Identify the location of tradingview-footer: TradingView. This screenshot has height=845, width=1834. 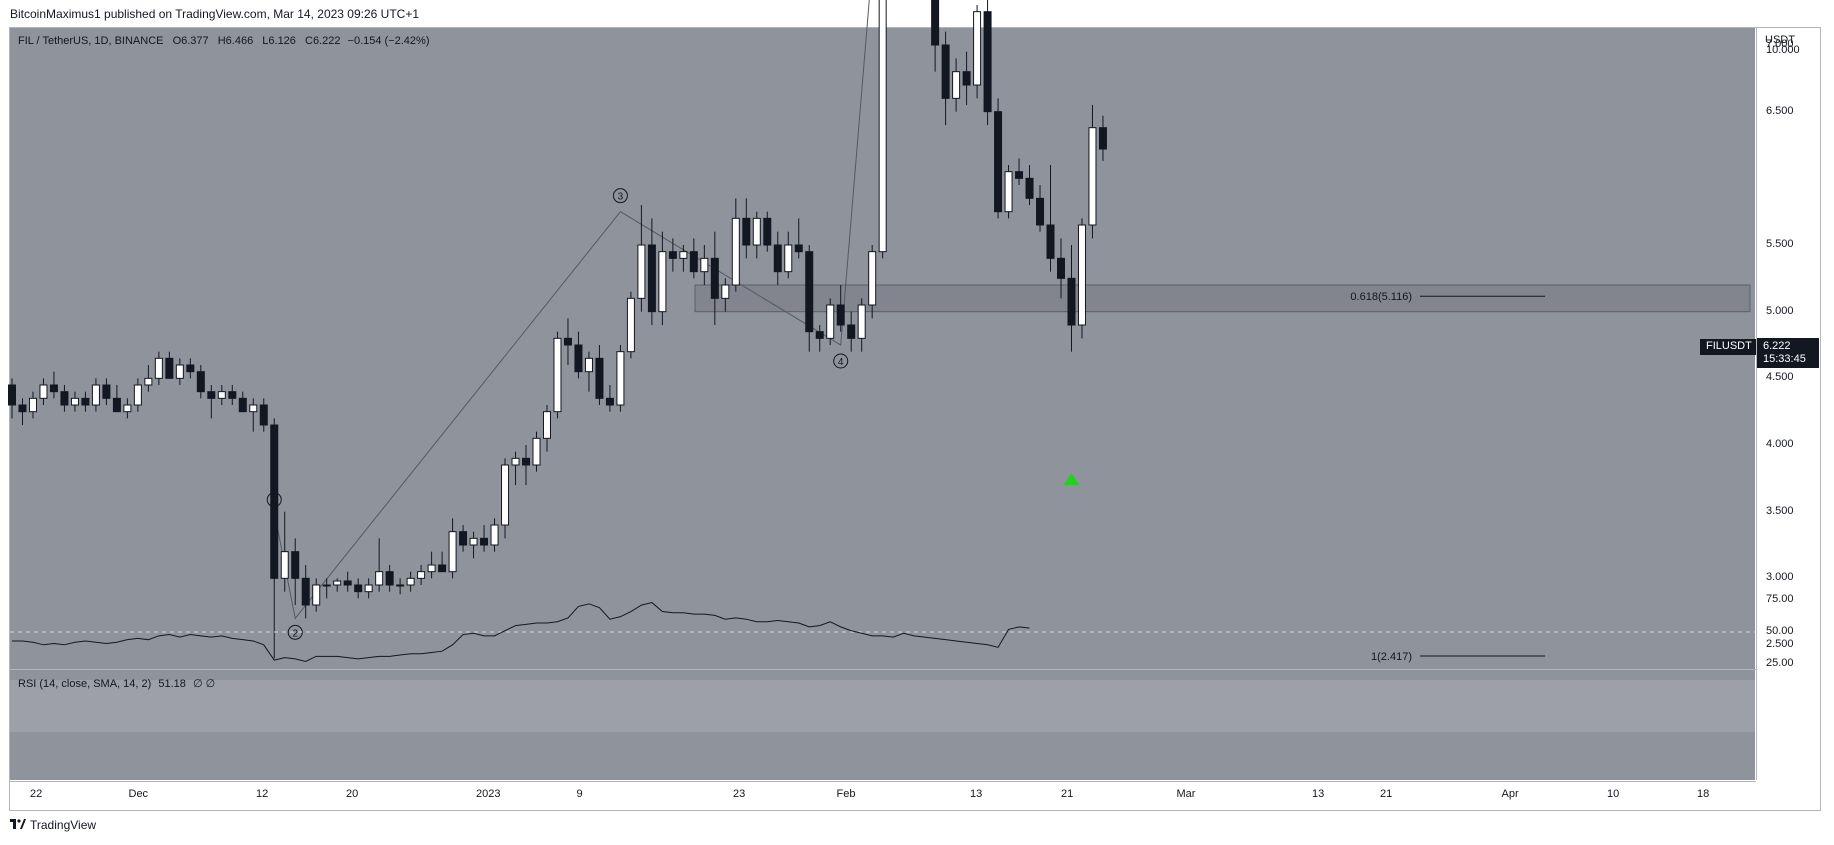
(53, 825).